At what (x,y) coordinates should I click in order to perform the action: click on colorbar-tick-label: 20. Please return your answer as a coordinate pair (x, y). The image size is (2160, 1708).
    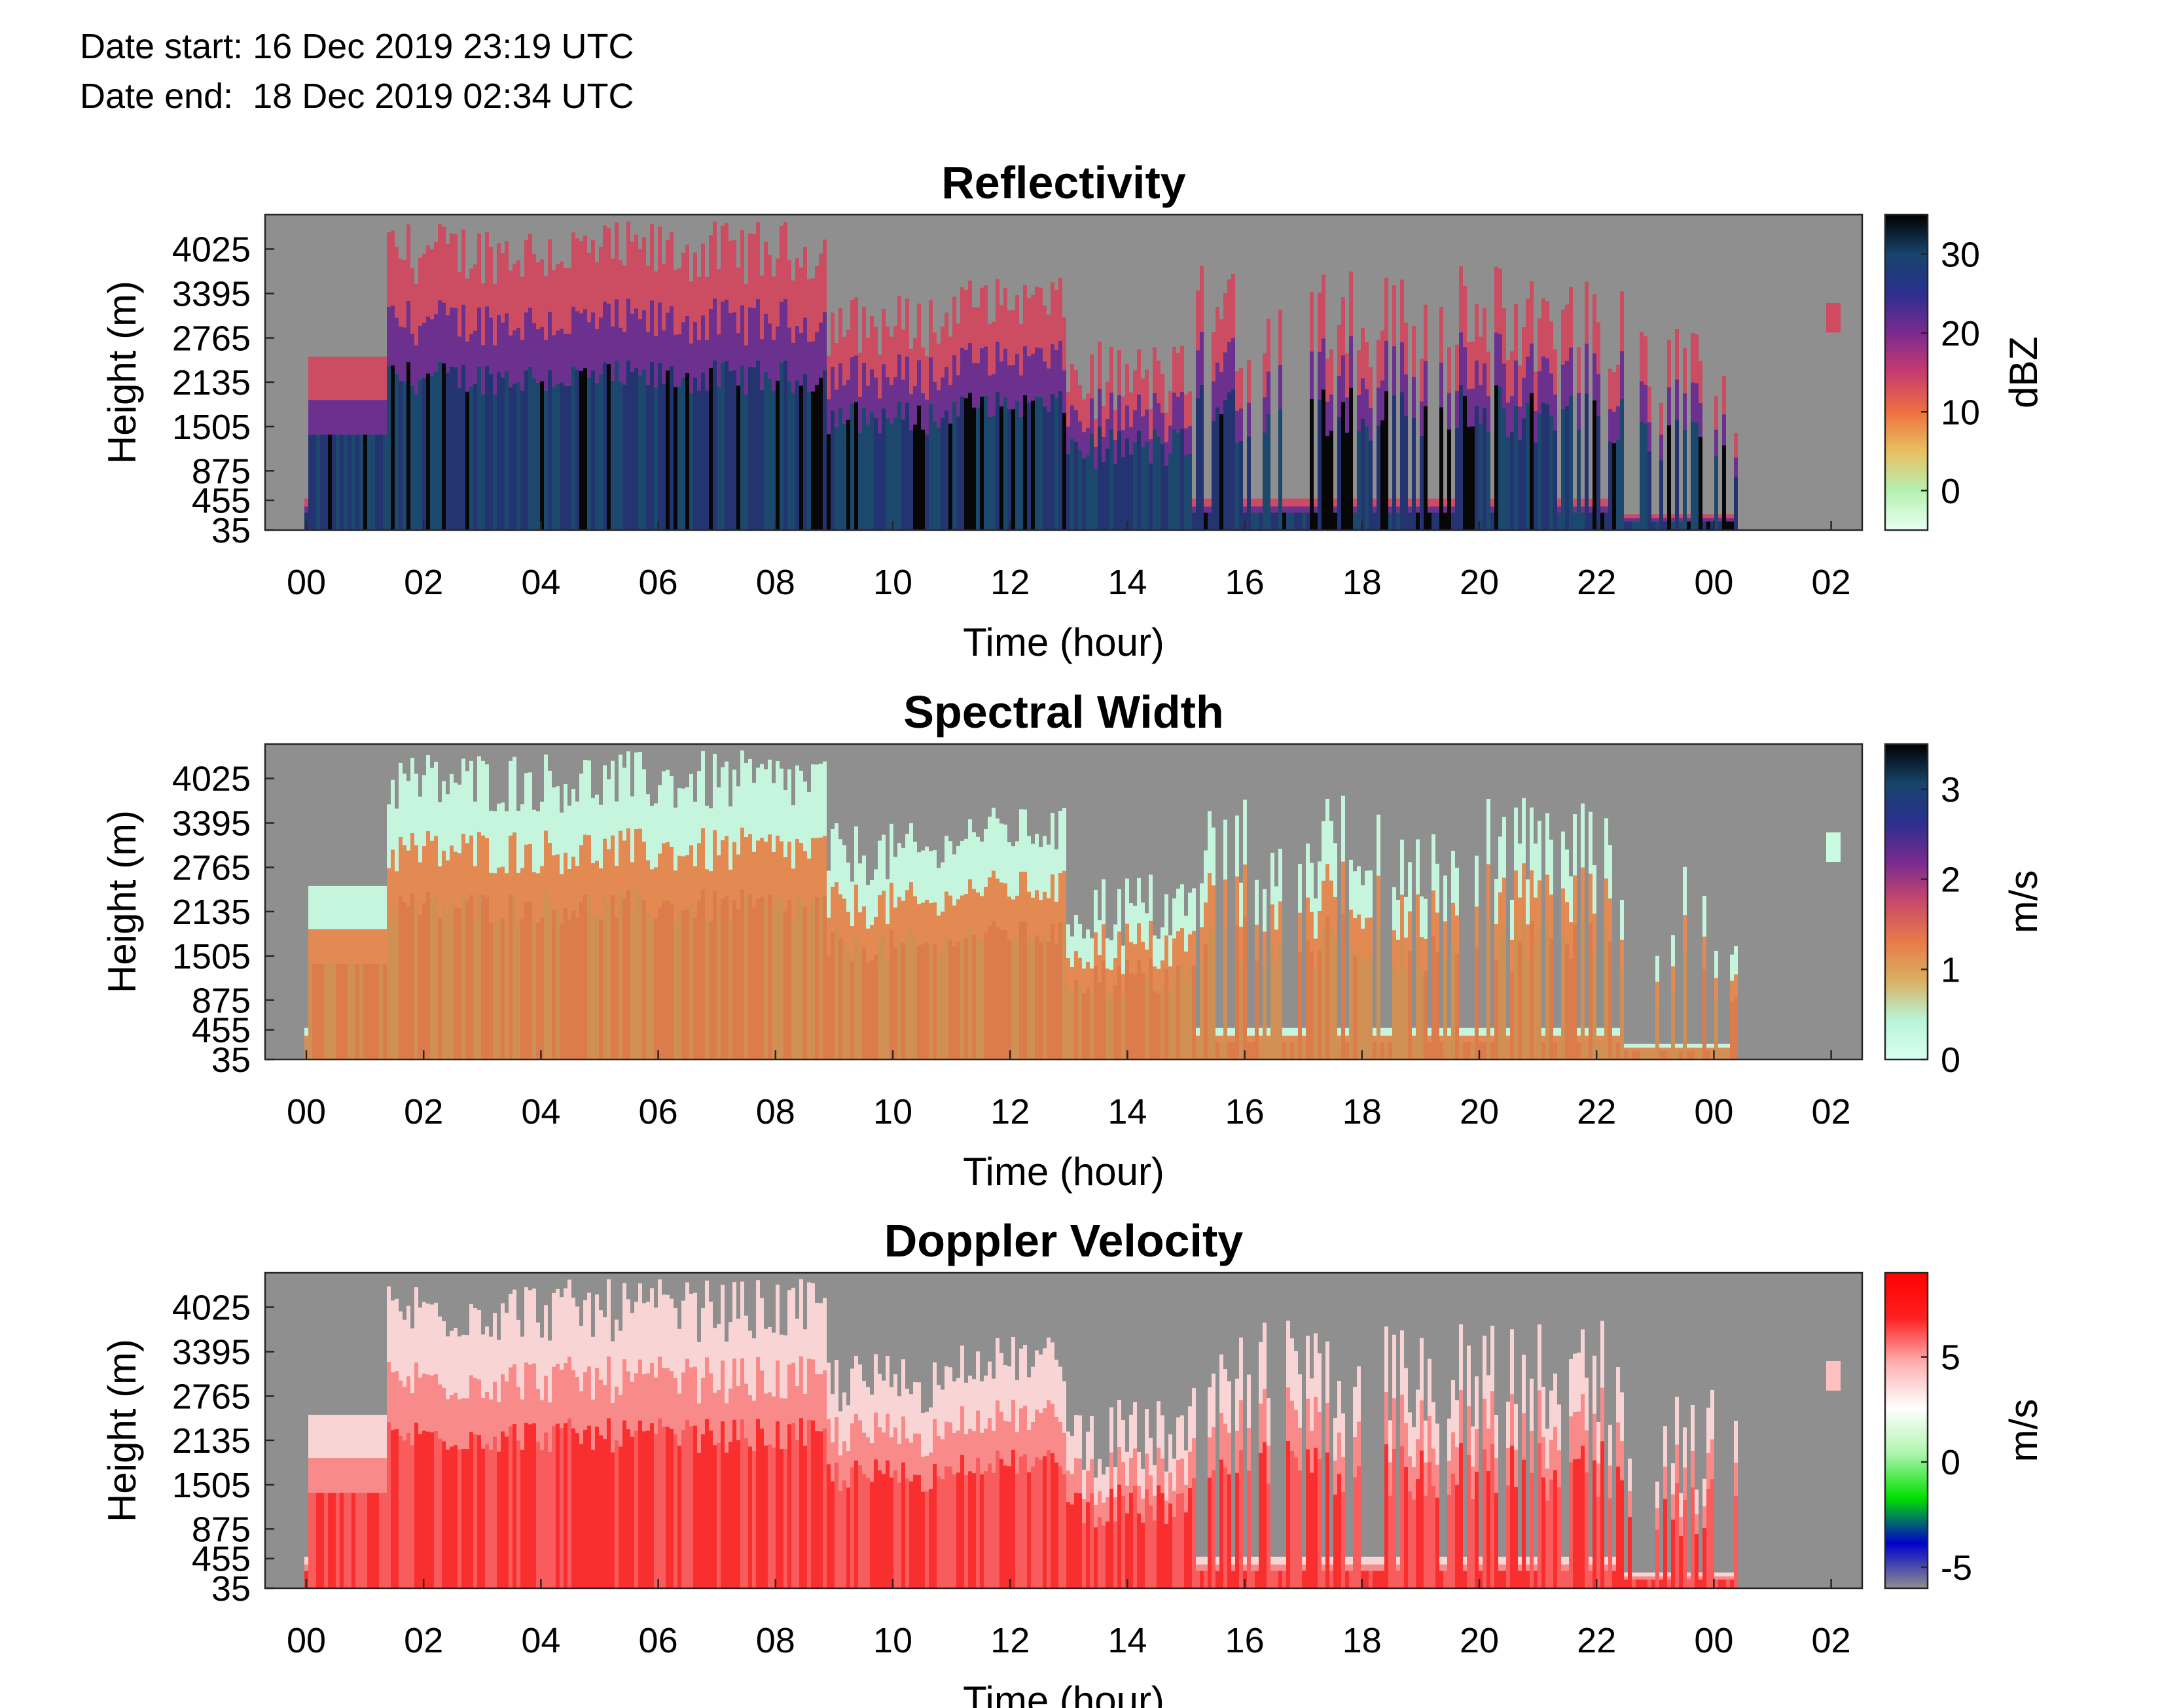
    Looking at the image, I should click on (1960, 333).